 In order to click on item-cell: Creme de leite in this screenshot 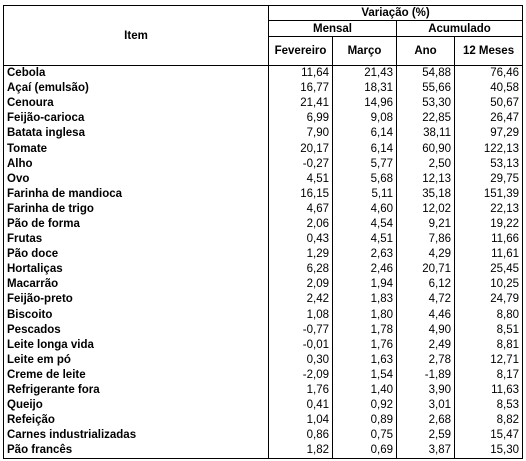, I will do `click(136, 375)`.